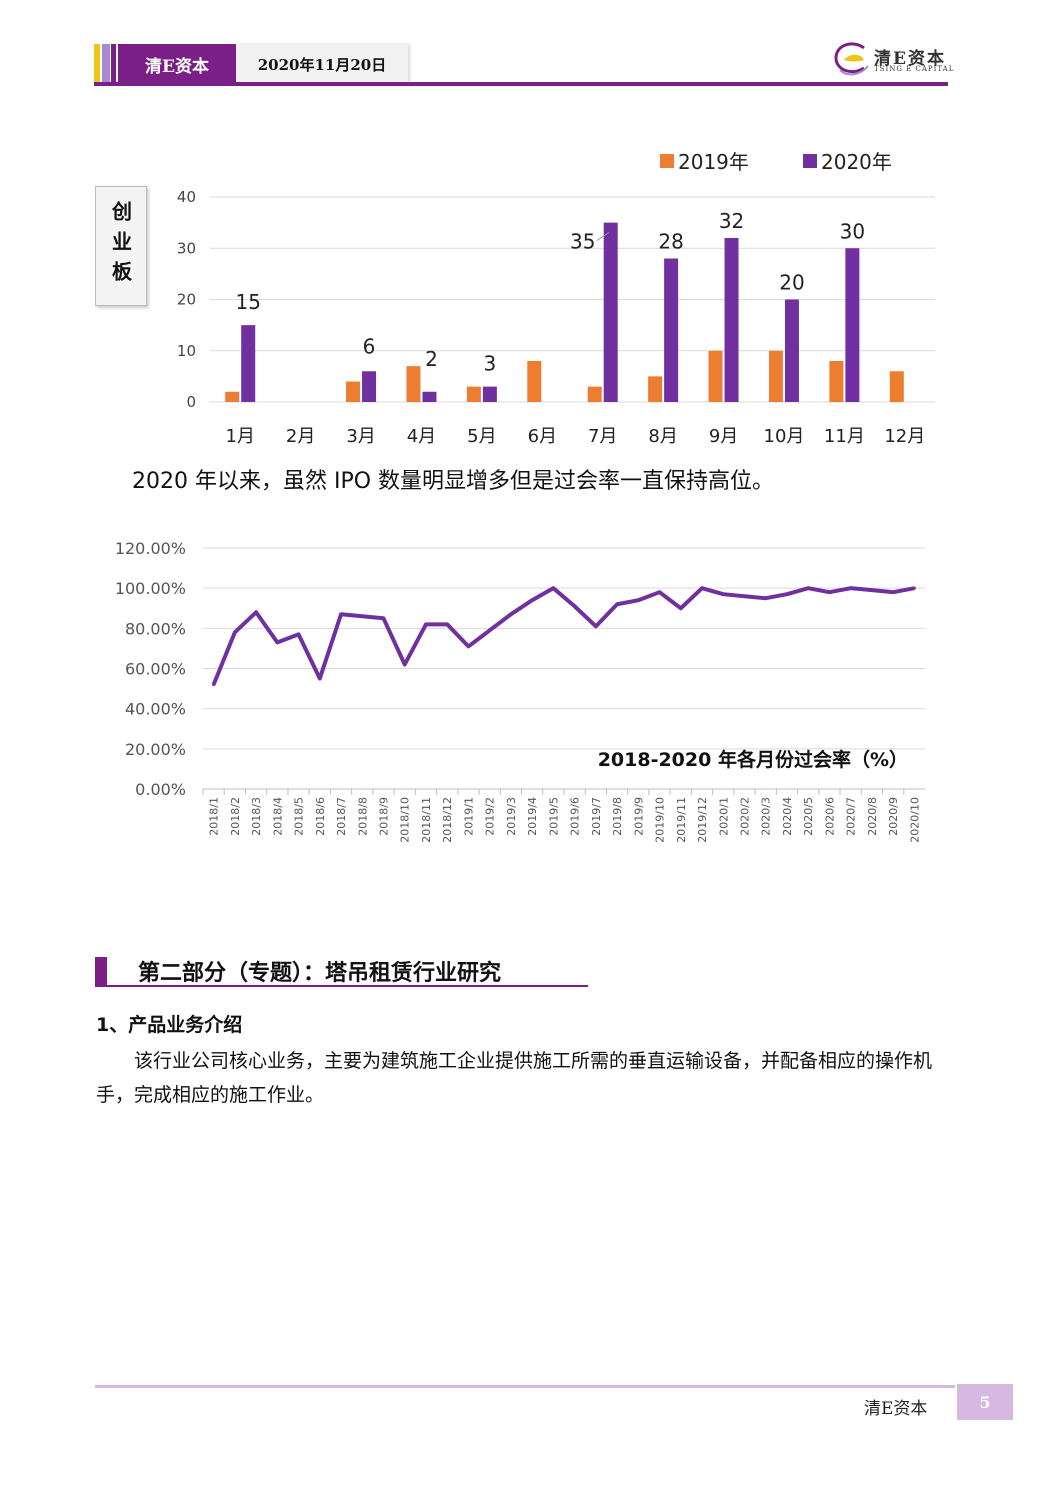  What do you see at coordinates (113, 64) in the screenshot?
I see `header-stripe-dark` at bounding box center [113, 64].